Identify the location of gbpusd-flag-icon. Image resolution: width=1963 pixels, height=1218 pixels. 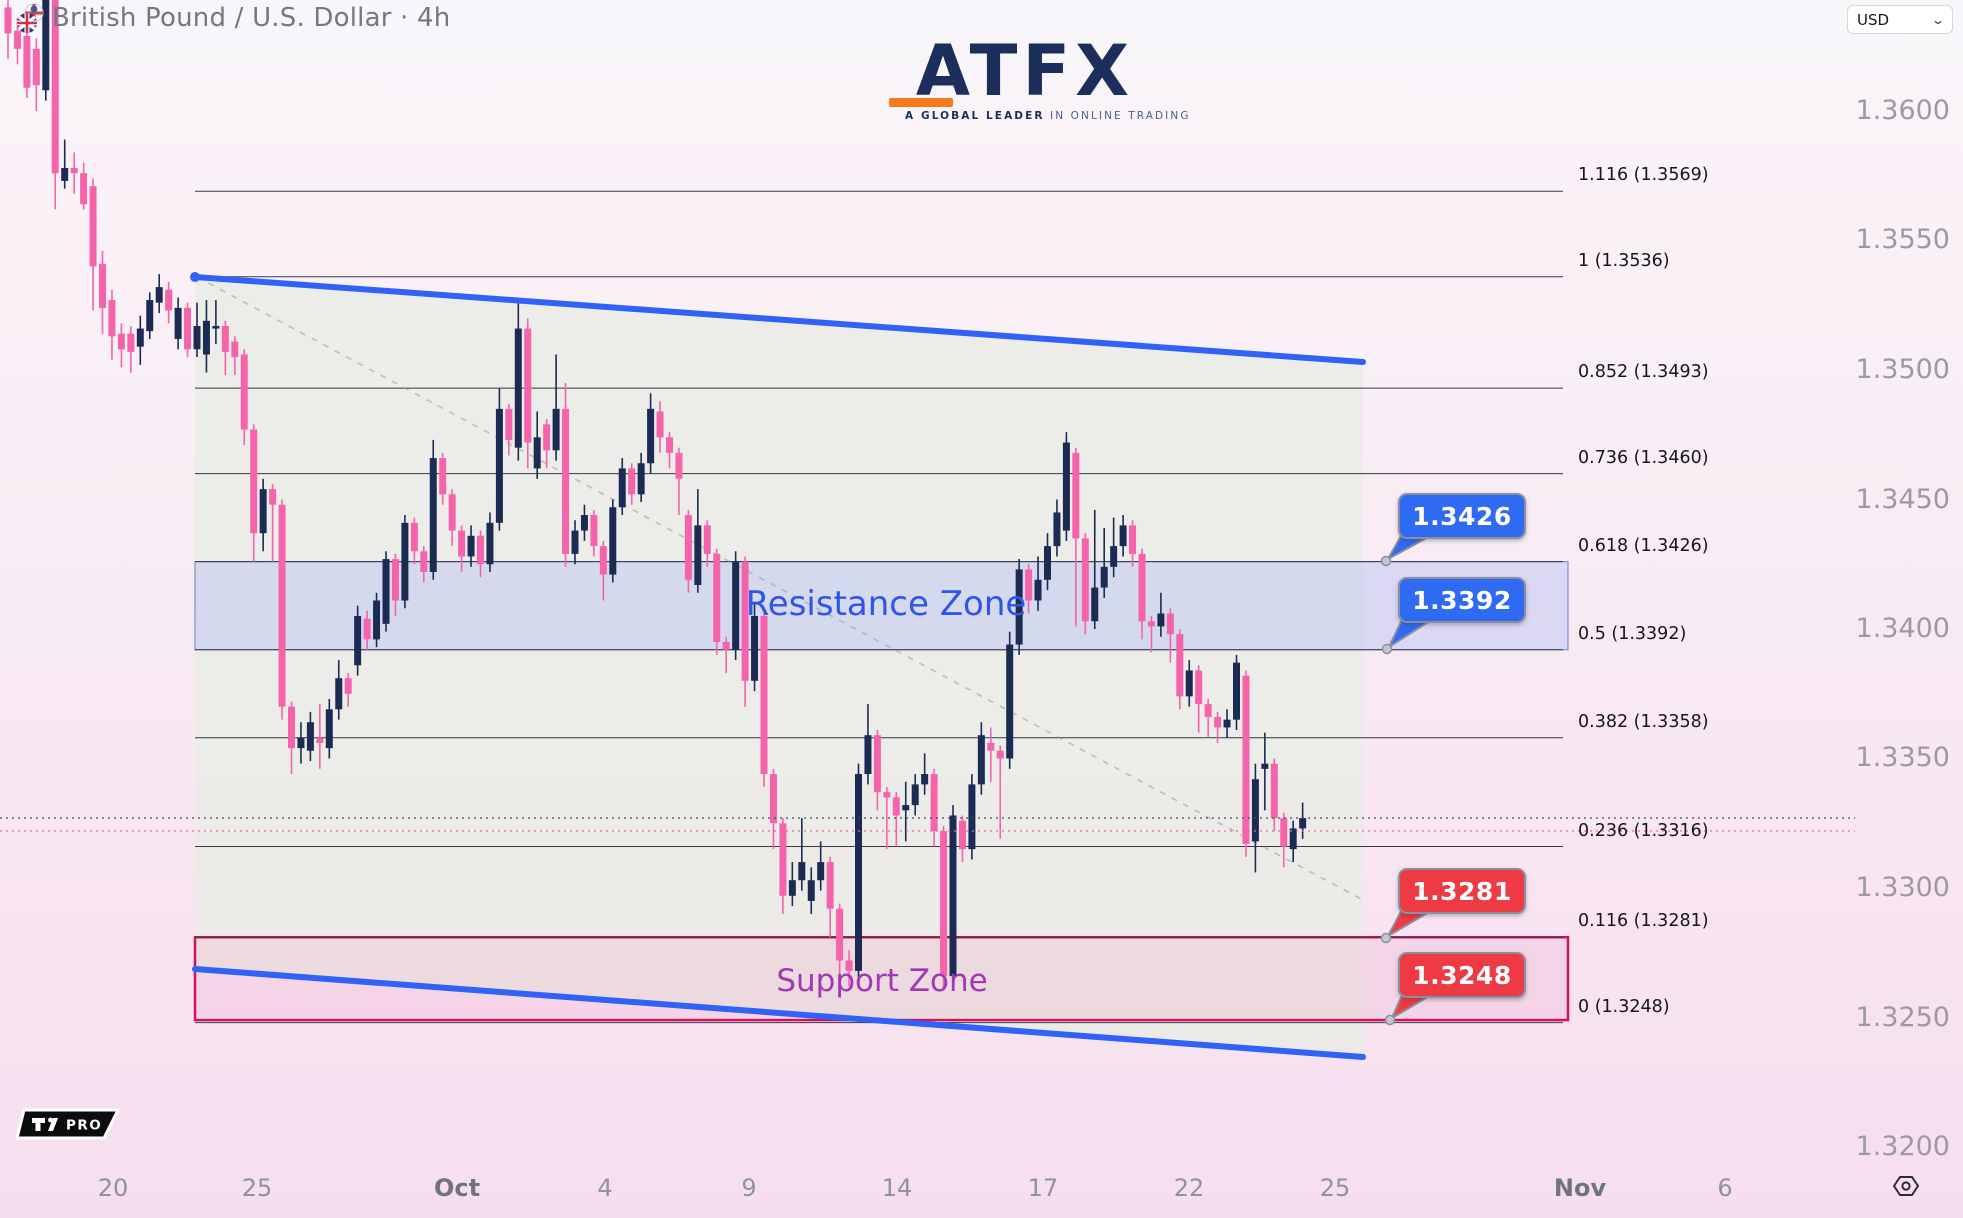
(27, 18).